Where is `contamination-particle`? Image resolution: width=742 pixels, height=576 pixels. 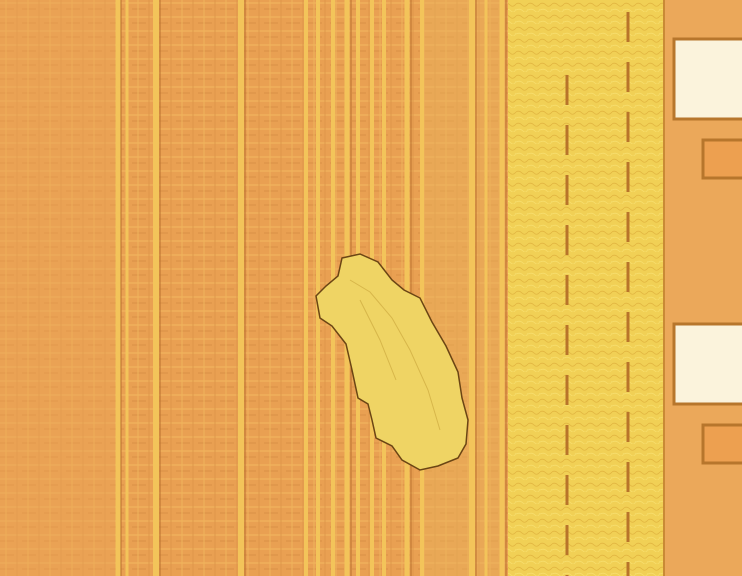 contamination-particle is located at coordinates (392, 362).